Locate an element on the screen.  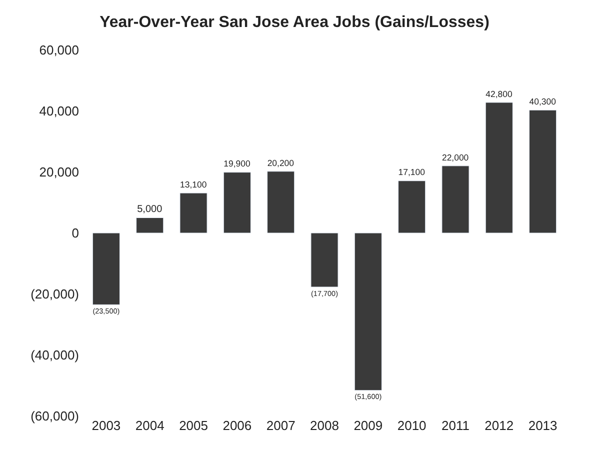
data-label: 40,300 is located at coordinates (542, 101).